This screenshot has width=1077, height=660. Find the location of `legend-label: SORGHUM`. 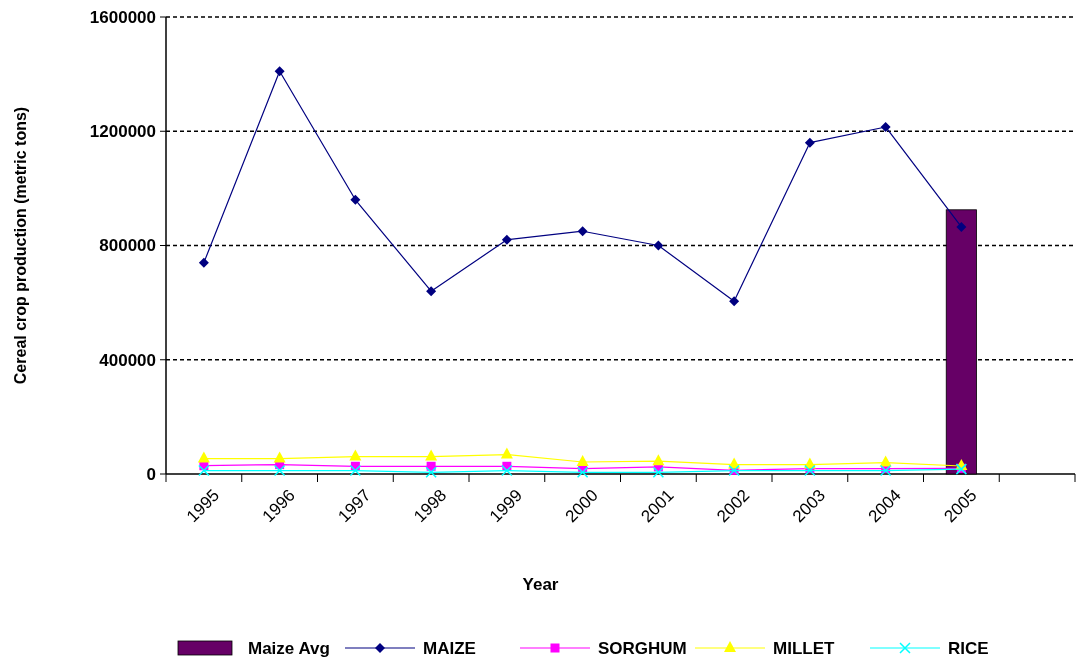

legend-label: SORGHUM is located at coordinates (642, 648).